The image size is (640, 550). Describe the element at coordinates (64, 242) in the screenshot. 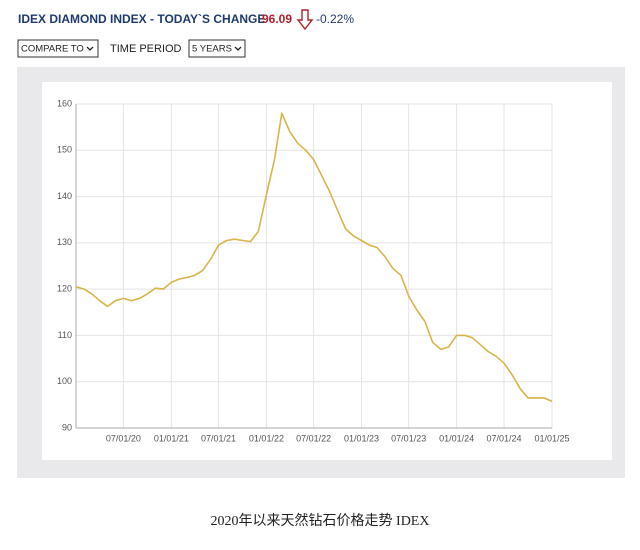

I see `y-tick-label: 130` at that location.